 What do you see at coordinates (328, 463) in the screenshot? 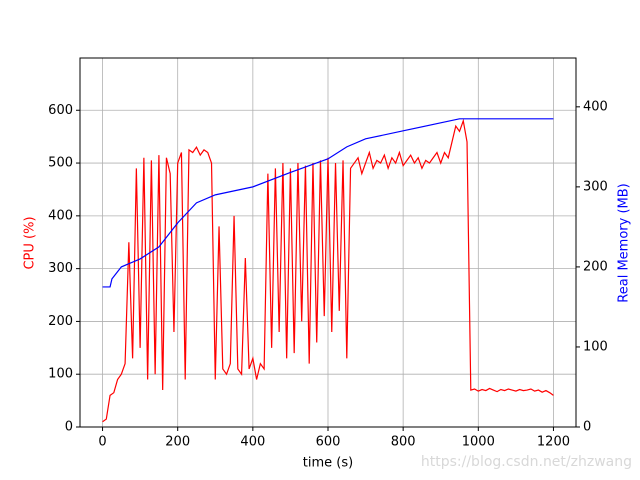
I see `x-axis-label: time (s)` at bounding box center [328, 463].